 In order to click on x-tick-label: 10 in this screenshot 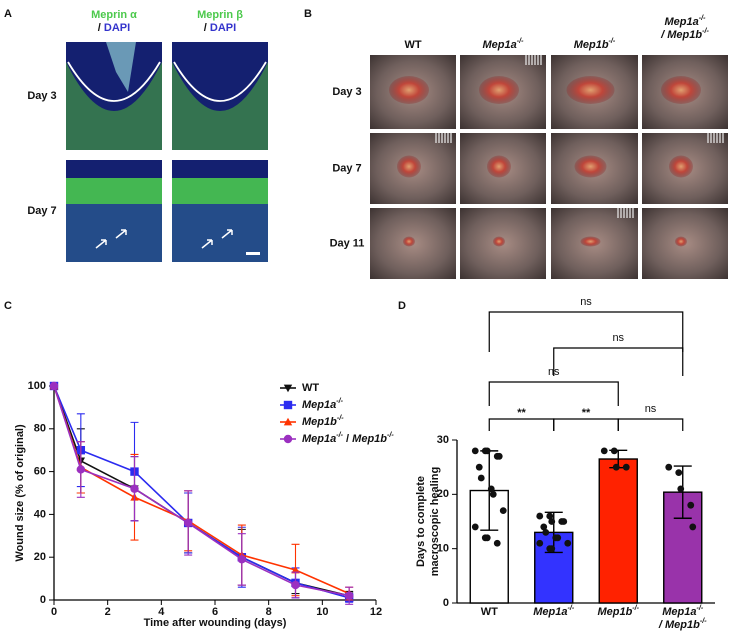, I will do `click(322, 612)`.